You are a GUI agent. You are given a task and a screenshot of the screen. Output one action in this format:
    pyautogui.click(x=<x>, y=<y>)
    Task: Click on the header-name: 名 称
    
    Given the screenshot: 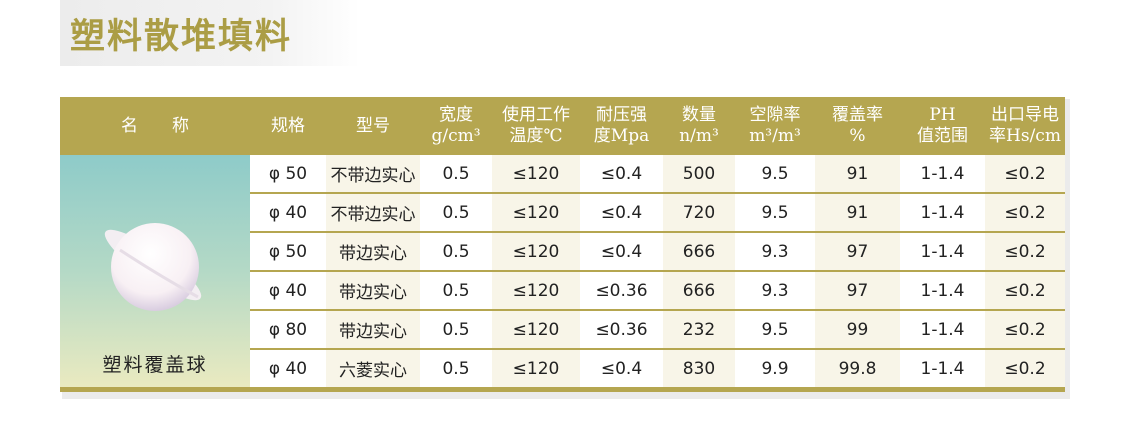 What is the action you would take?
    pyautogui.click(x=155, y=126)
    